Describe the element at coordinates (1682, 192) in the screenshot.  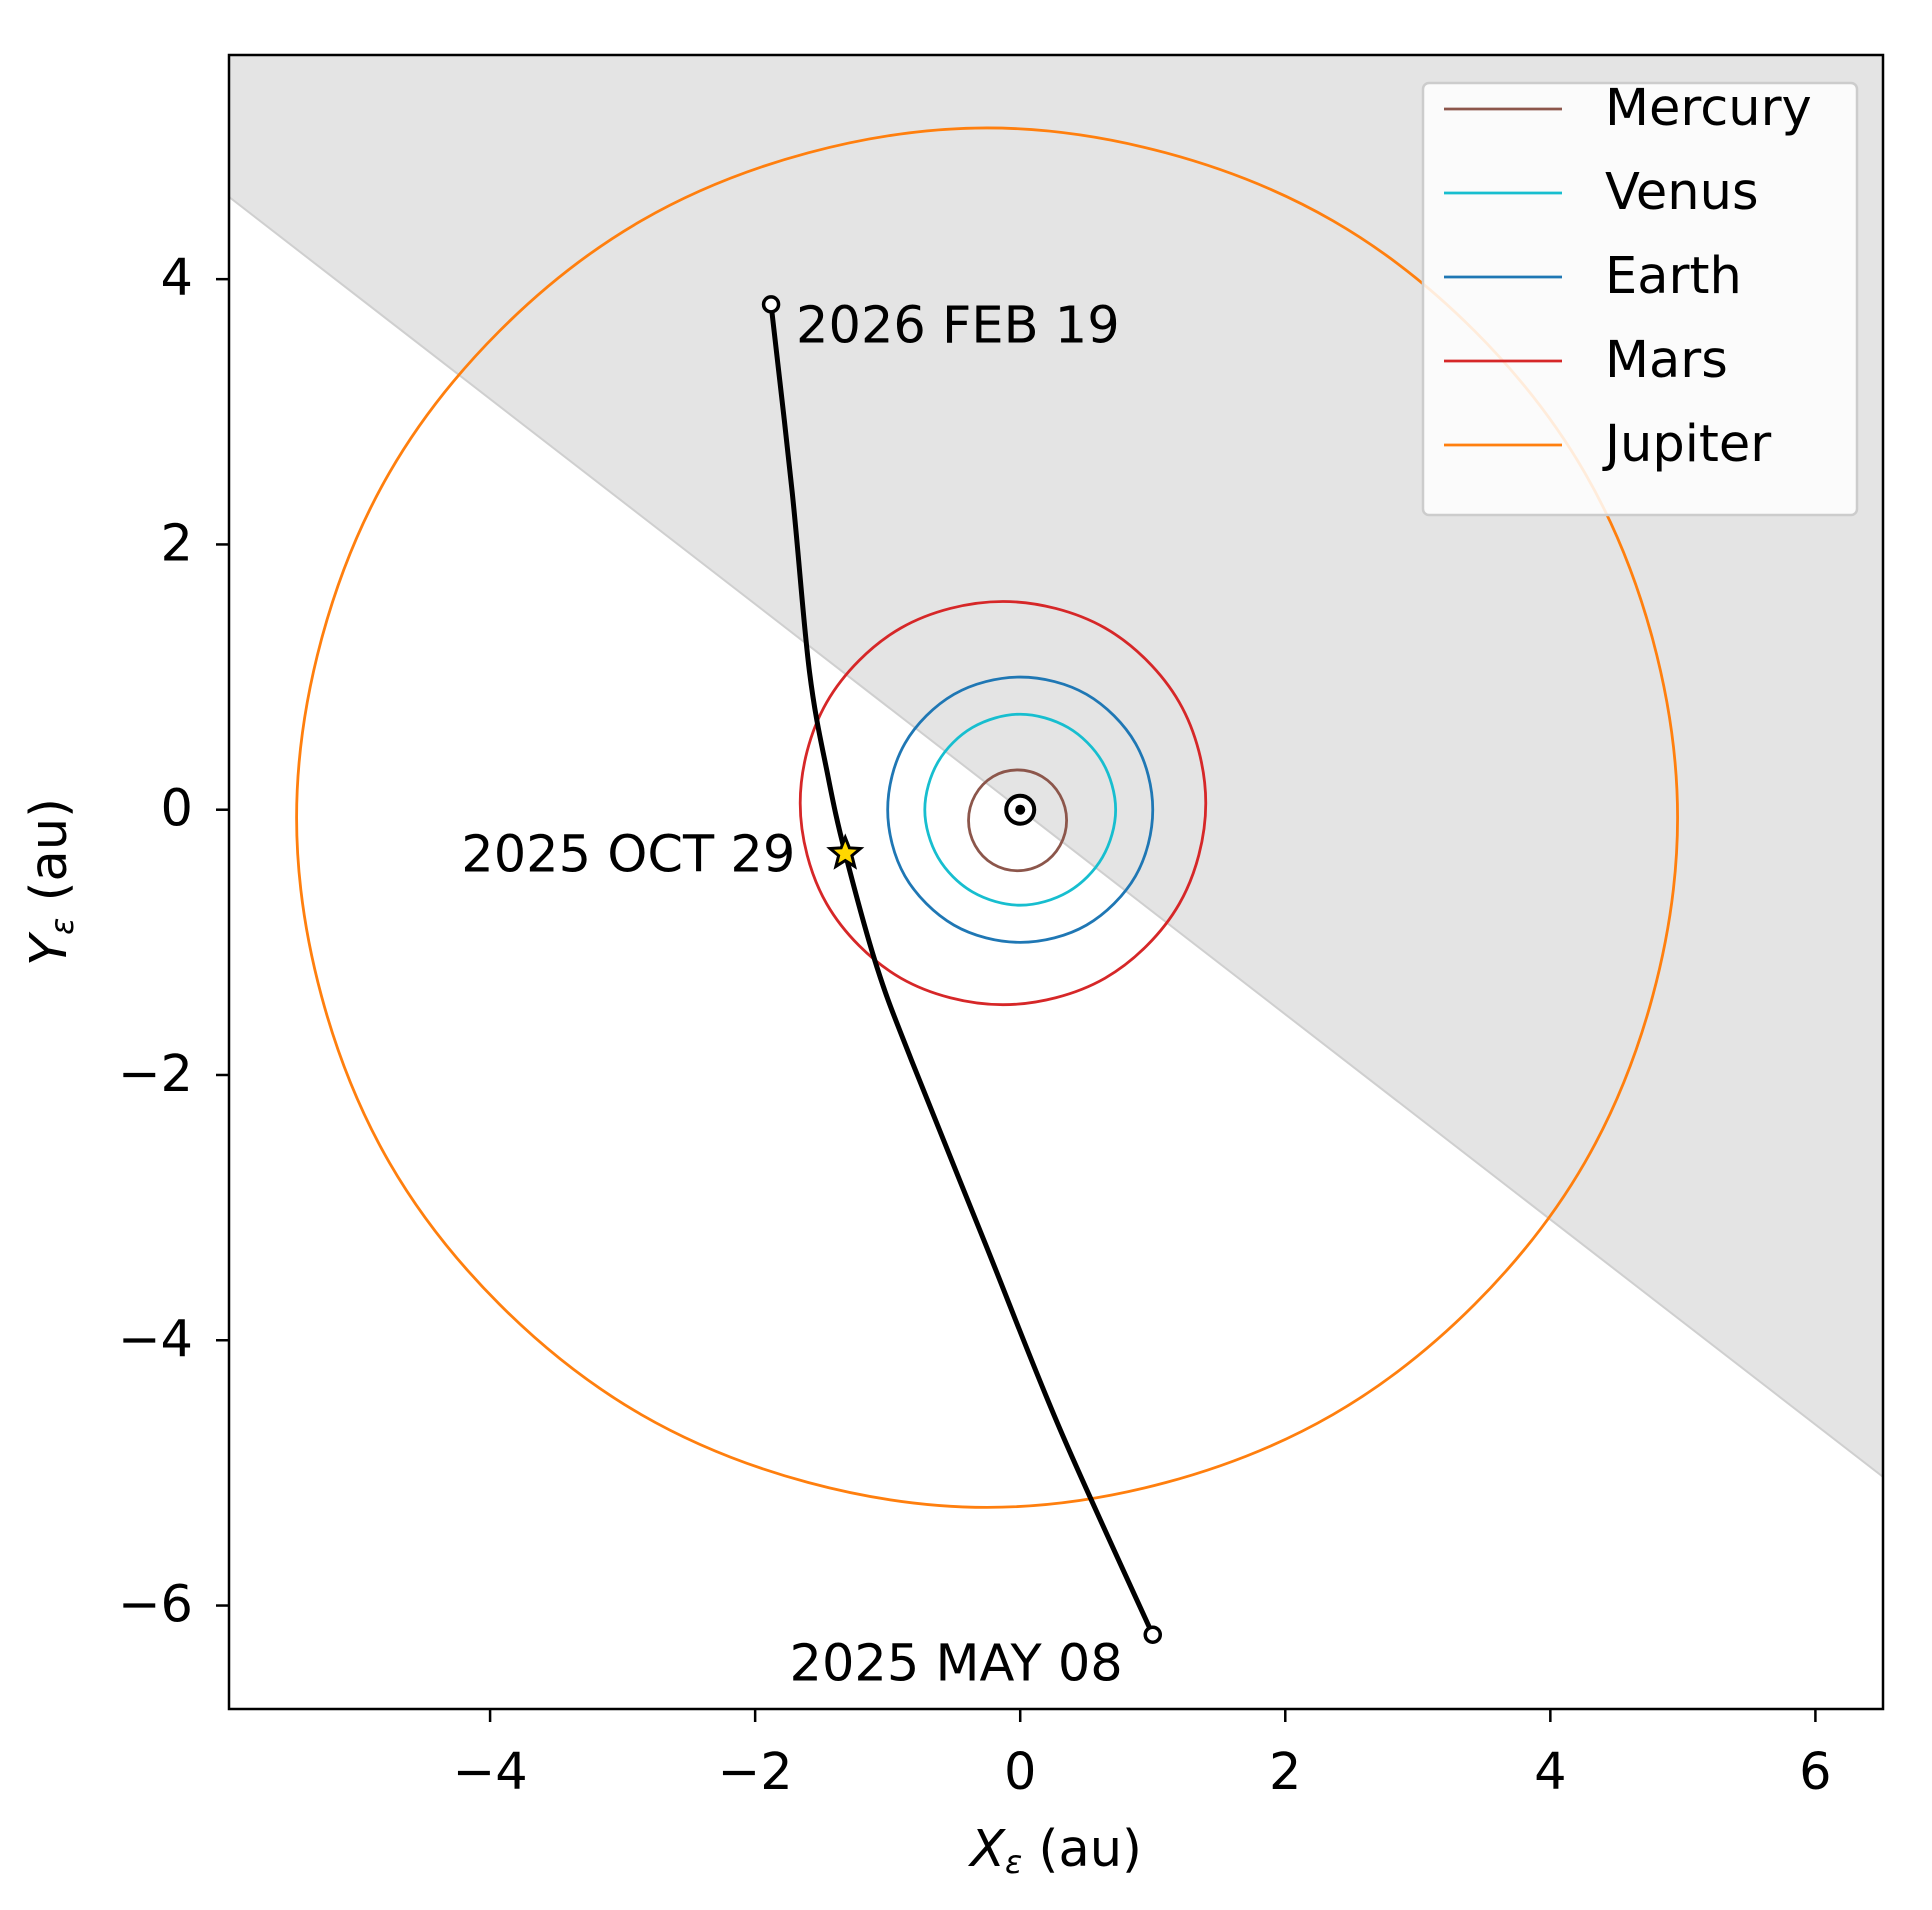
I see `legend-label: Venus` at that location.